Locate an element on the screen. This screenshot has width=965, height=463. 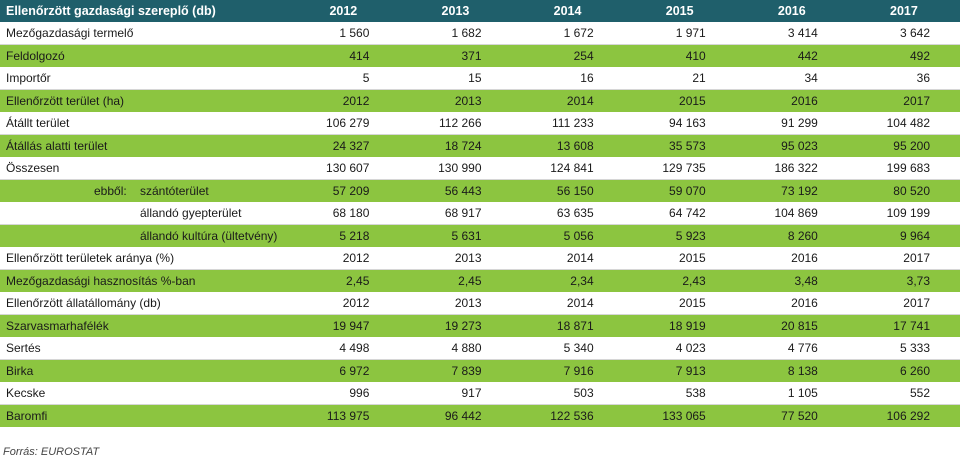
table-cell: 442 is located at coordinates (791, 55).